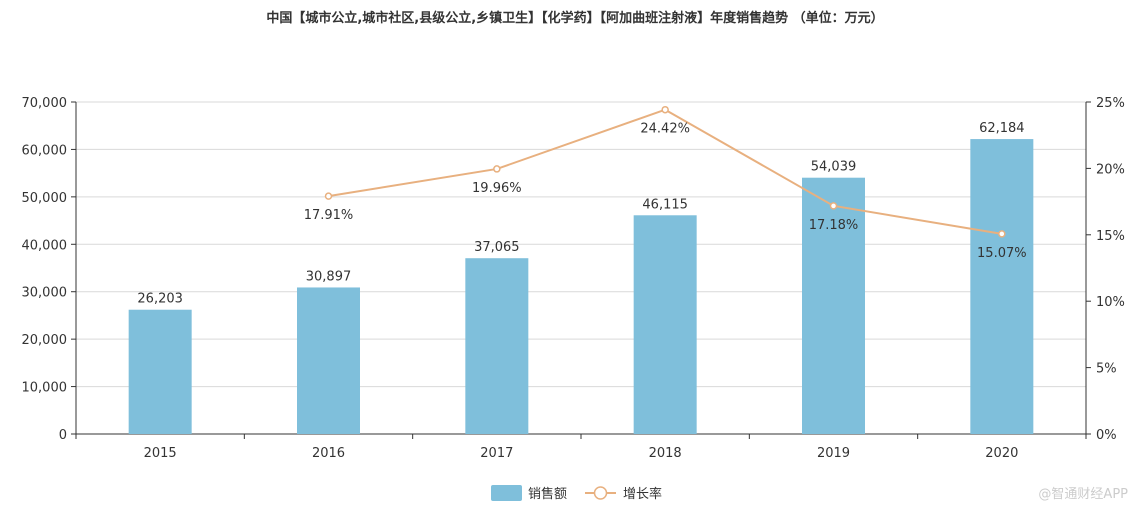 The width and height of the screenshot is (1141, 512). I want to click on bar-value-label: 30,897, so click(329, 276).